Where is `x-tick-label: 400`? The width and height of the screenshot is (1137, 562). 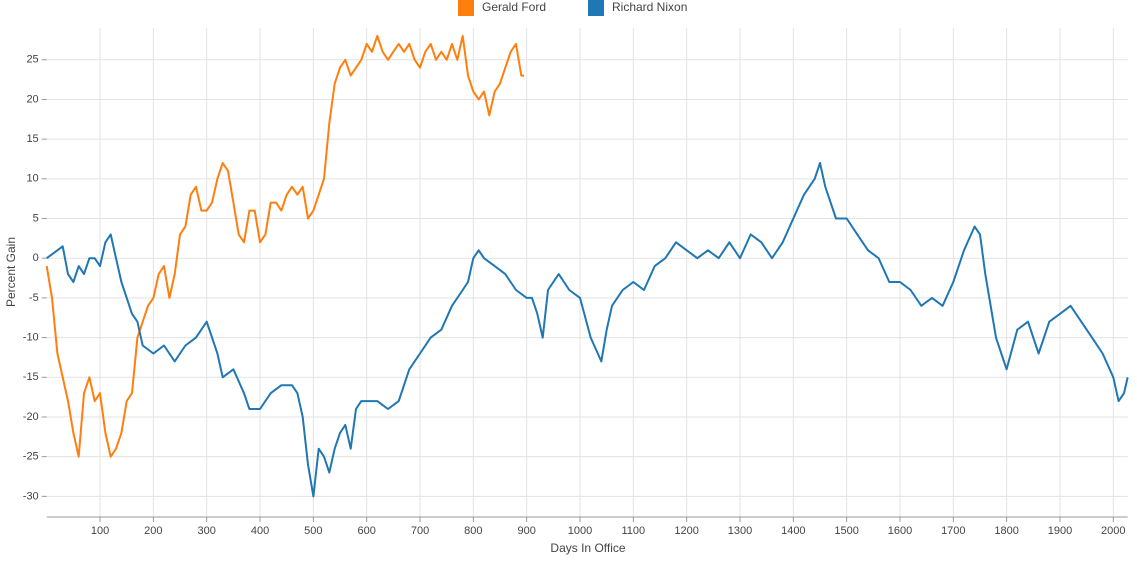
x-tick-label: 400 is located at coordinates (260, 531).